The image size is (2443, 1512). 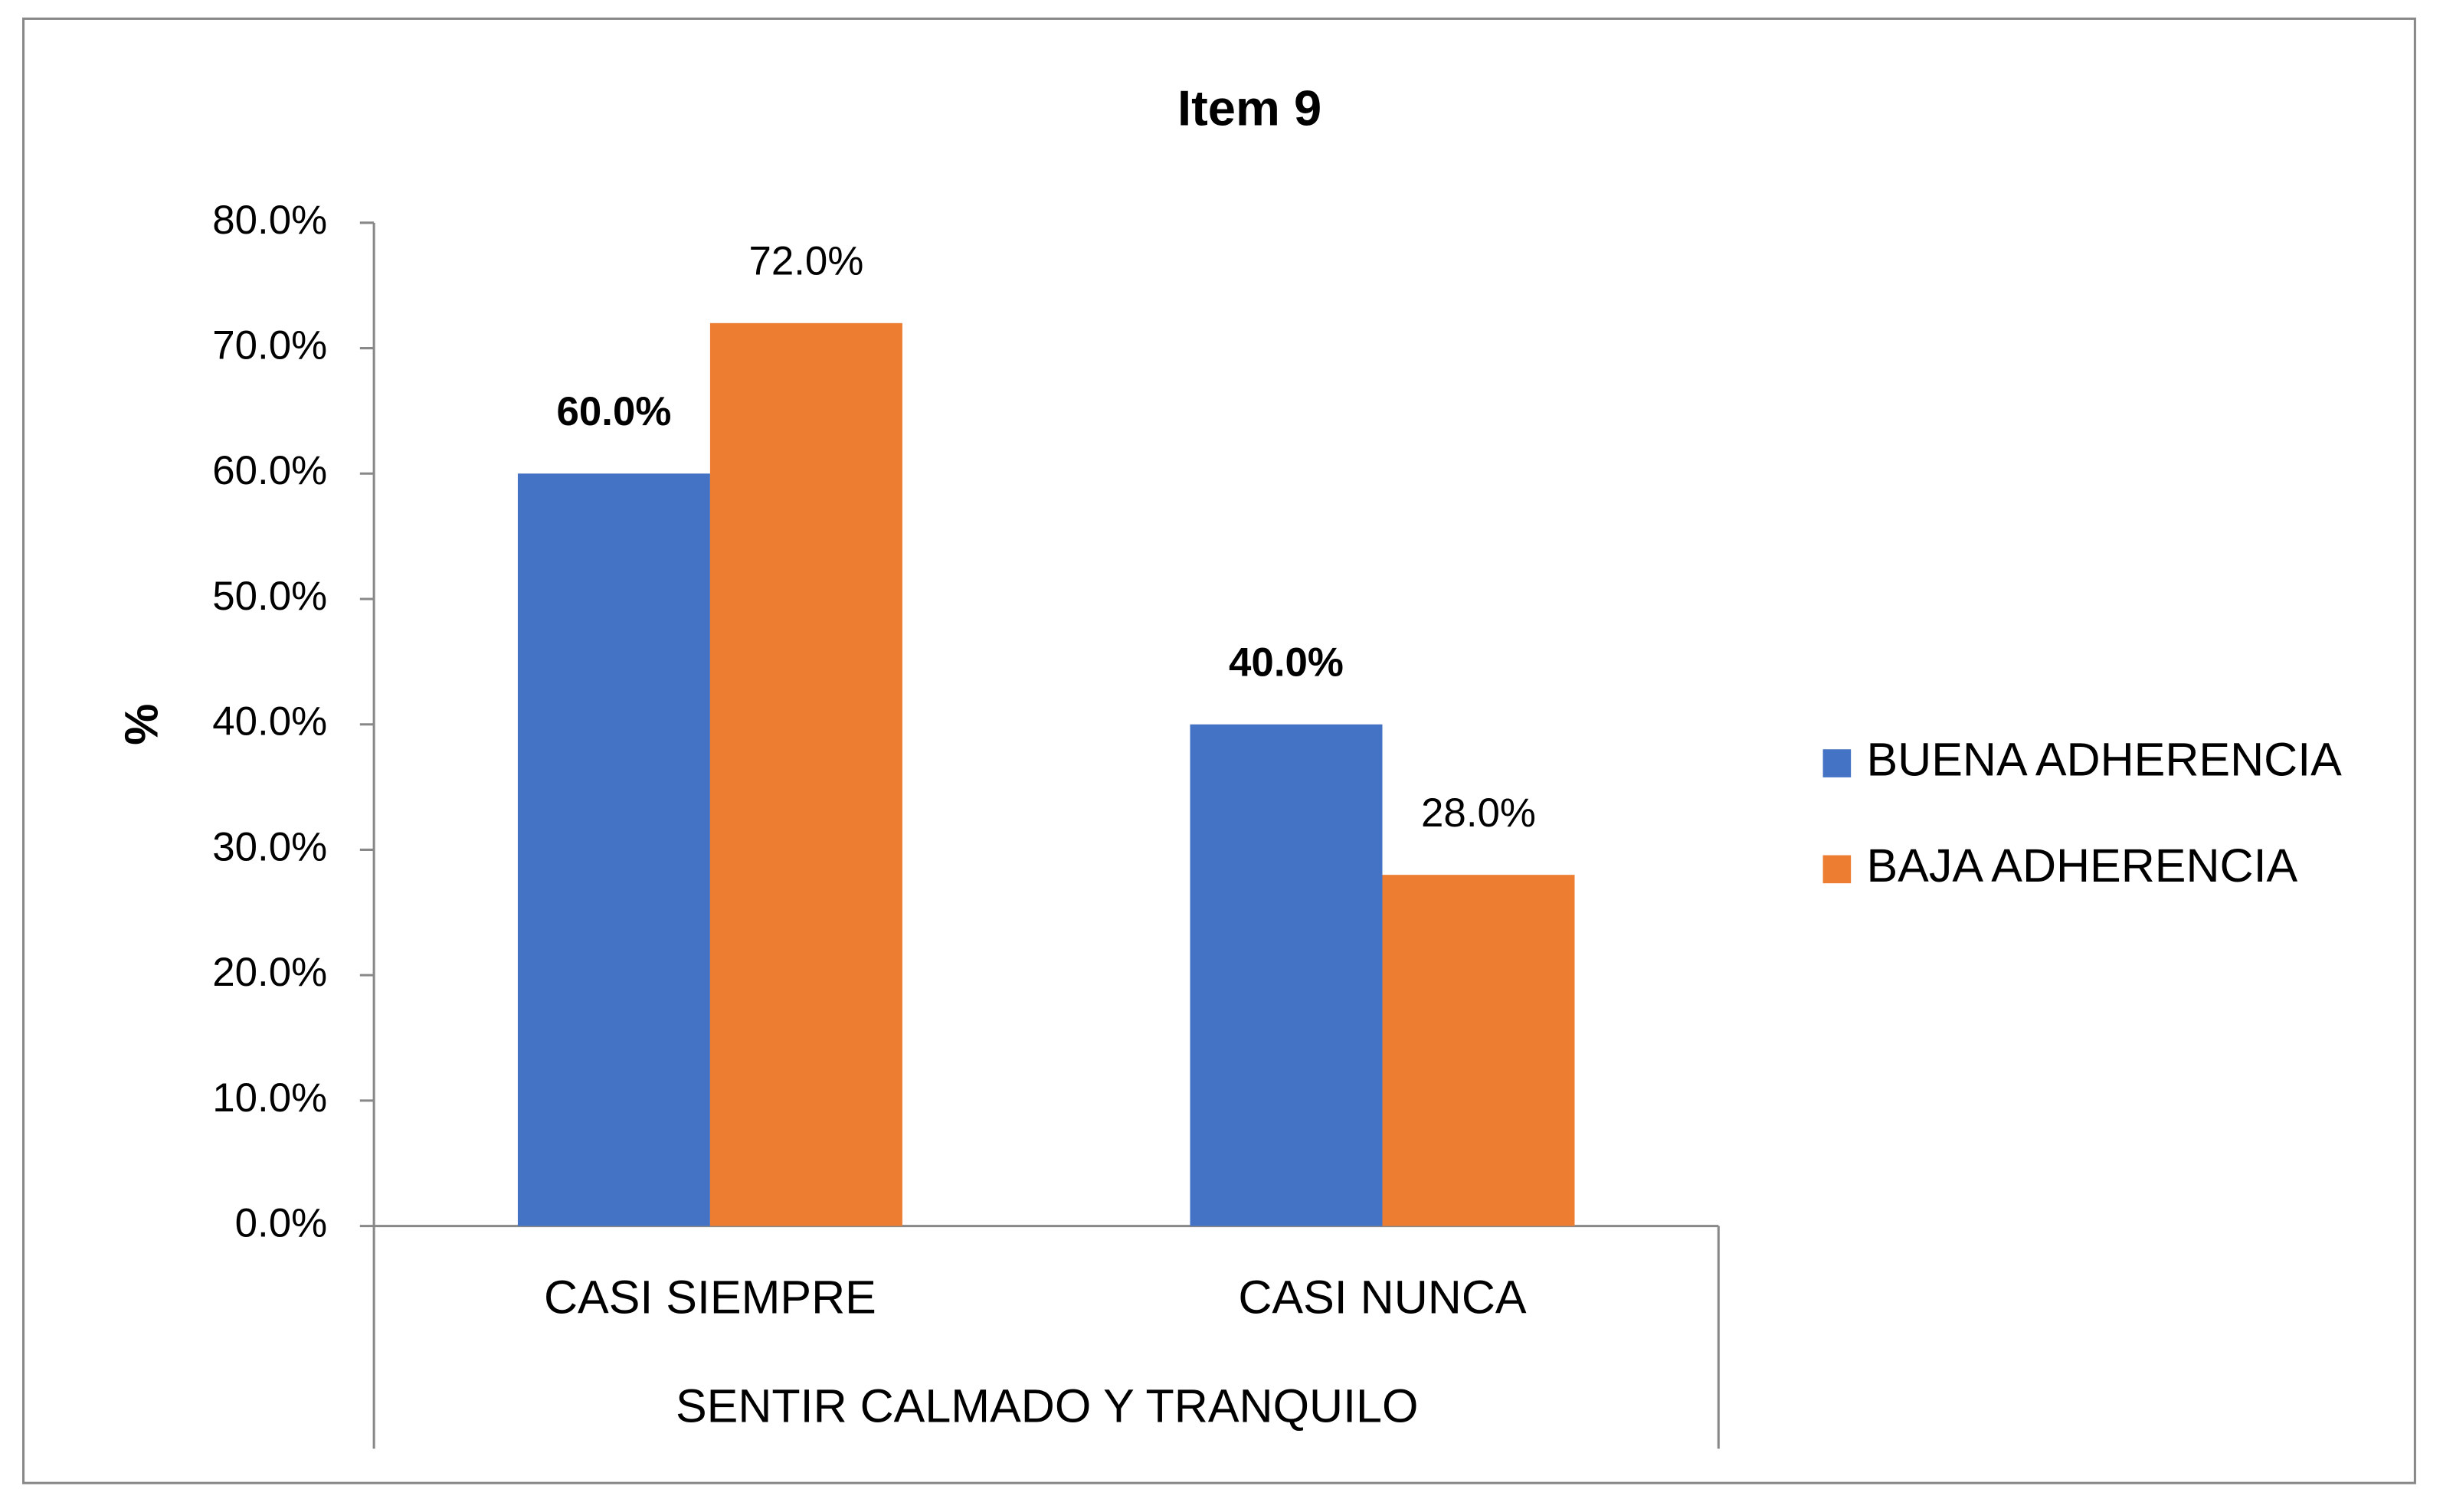 What do you see at coordinates (806, 260) in the screenshot?
I see `data-label: 72.0%` at bounding box center [806, 260].